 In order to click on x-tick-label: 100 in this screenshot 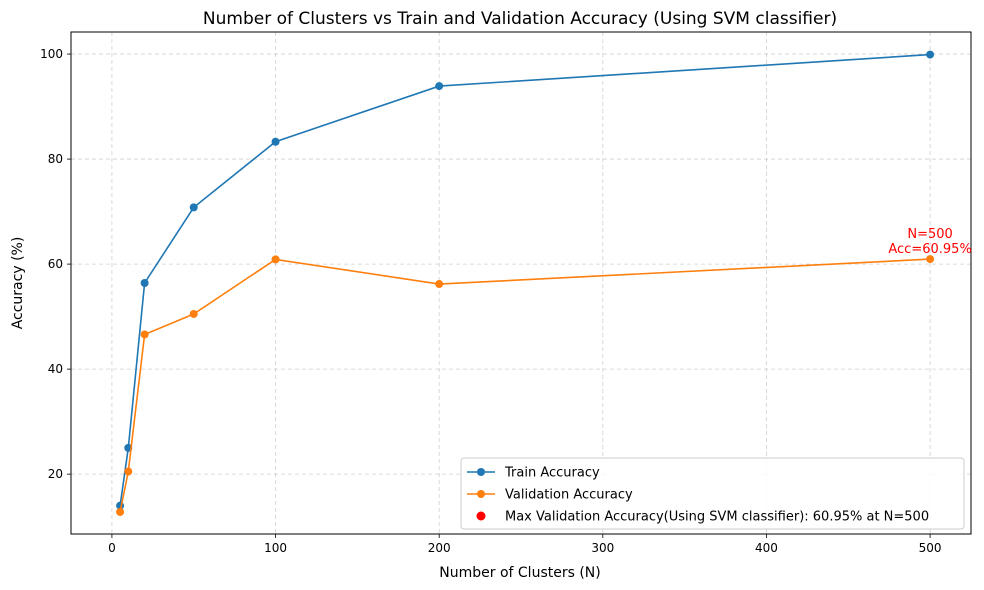, I will do `click(275, 548)`.